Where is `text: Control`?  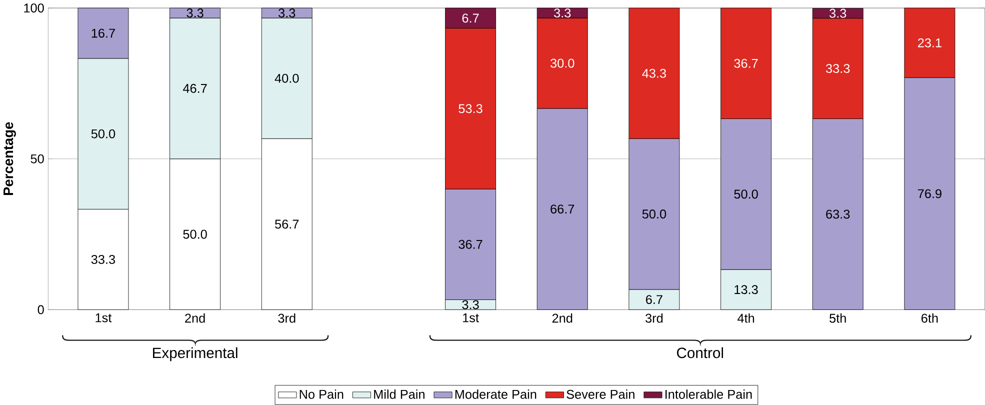 text: Control is located at coordinates (700, 352).